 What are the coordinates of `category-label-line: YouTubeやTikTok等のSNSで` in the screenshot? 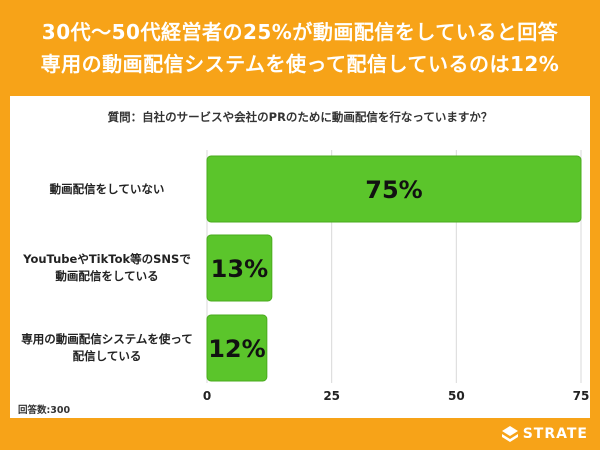 It's located at (107, 259).